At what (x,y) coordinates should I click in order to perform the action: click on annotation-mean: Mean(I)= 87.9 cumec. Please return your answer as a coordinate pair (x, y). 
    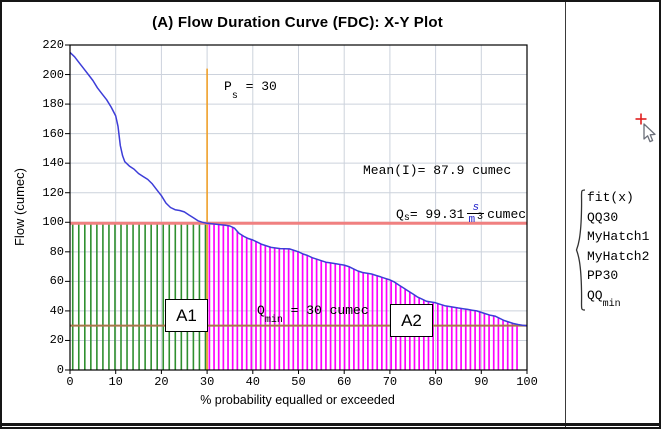
    Looking at the image, I should click on (437, 170).